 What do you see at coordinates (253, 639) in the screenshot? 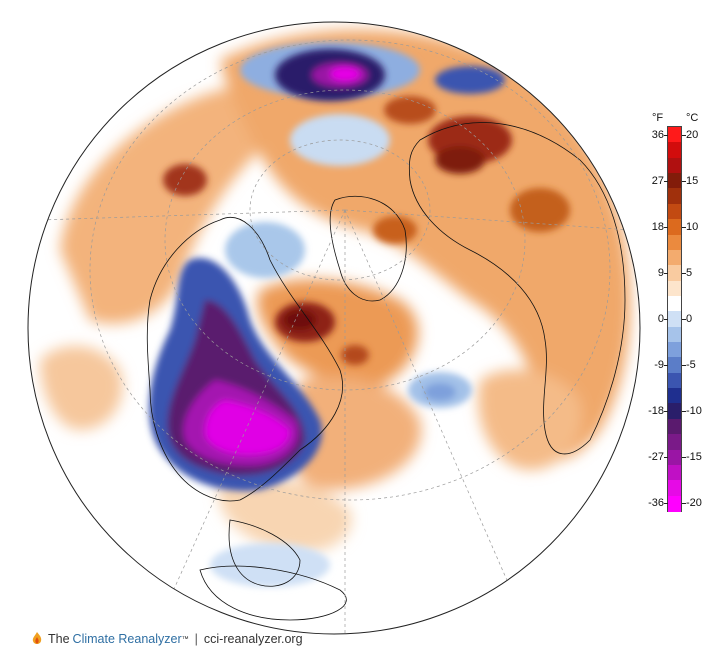
I see `website-link: cci-reanalyzer.org` at bounding box center [253, 639].